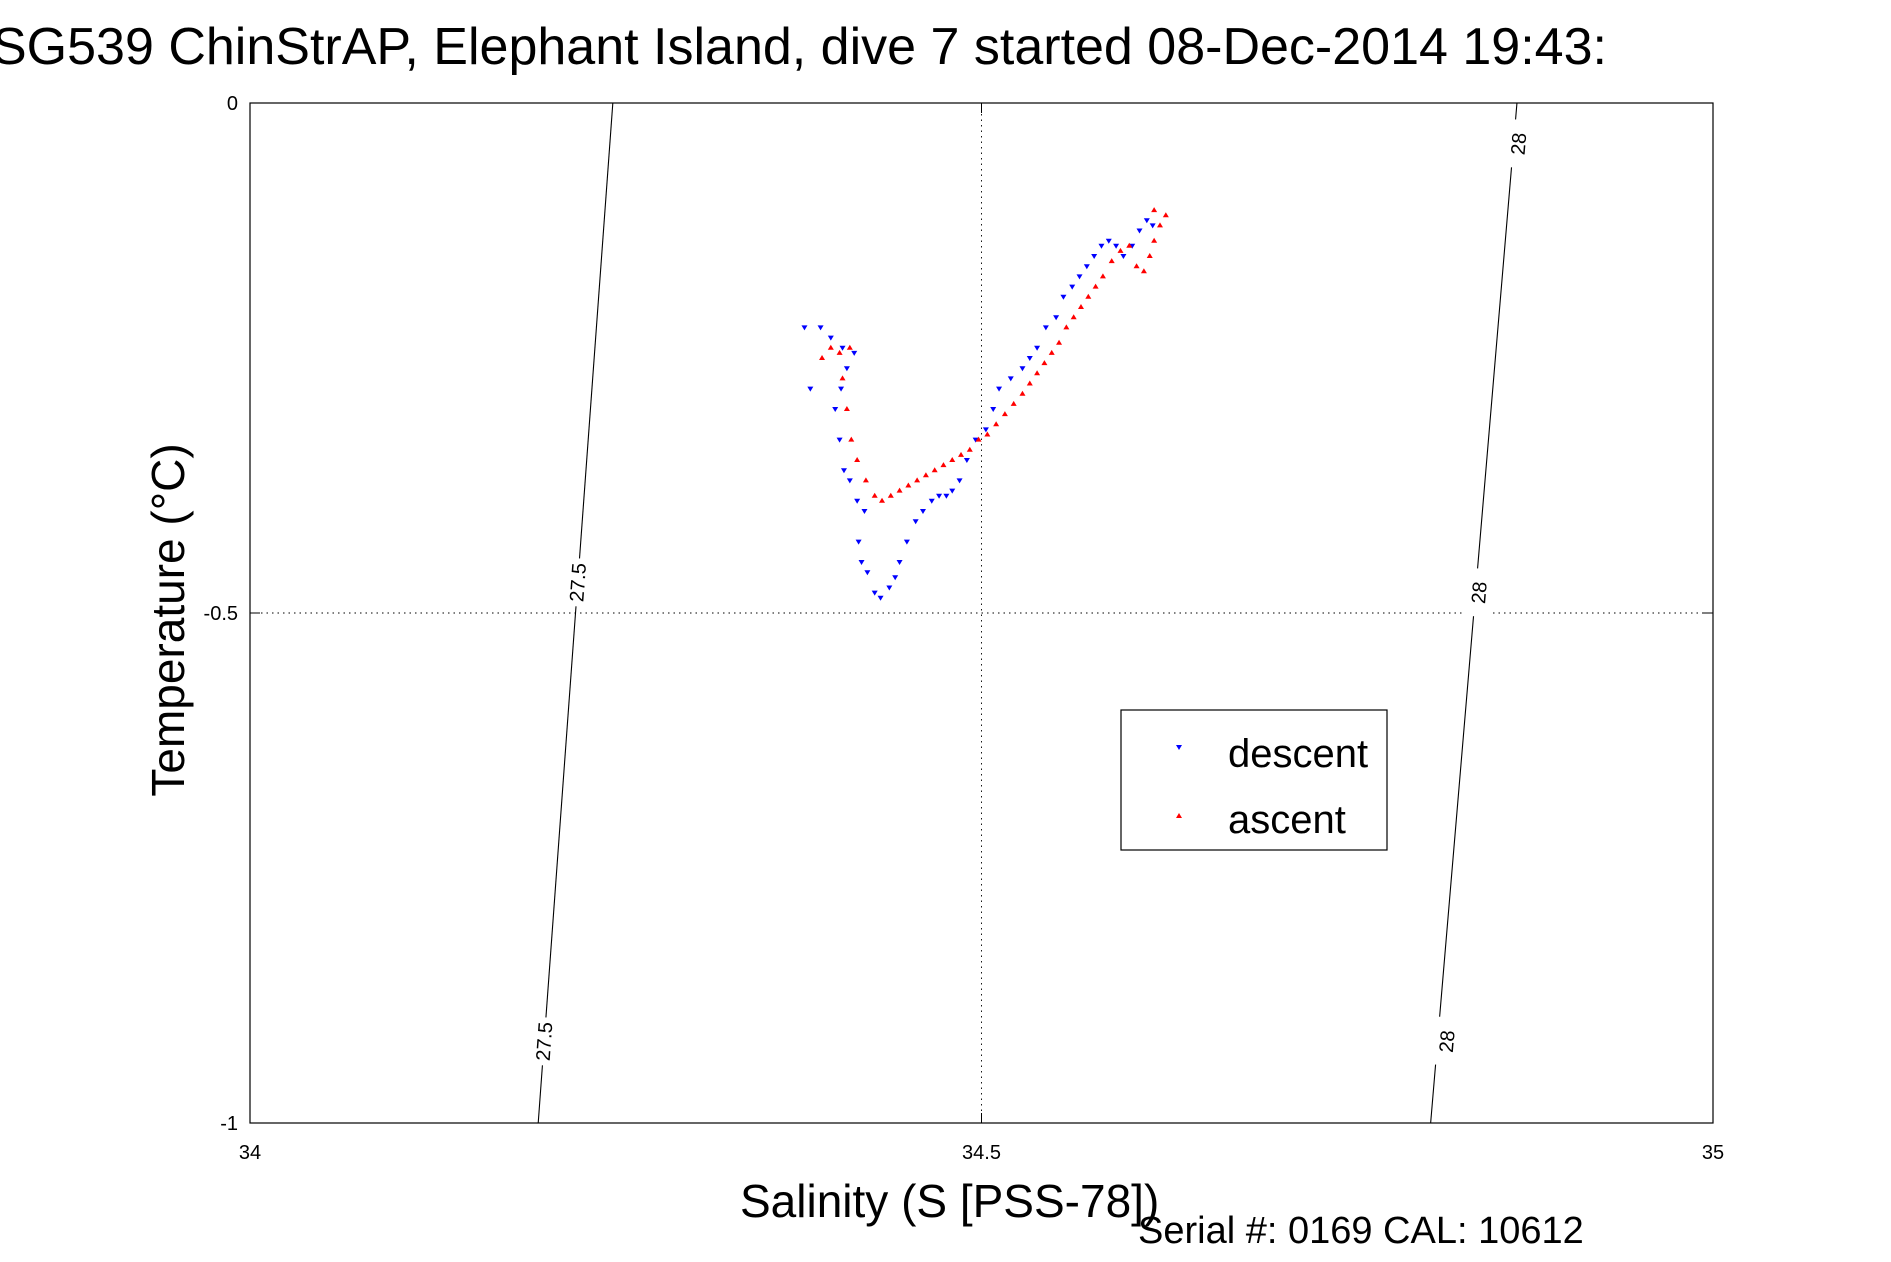  Describe the element at coordinates (1179, 815) in the screenshot. I see `legend-marker-ascent` at that location.